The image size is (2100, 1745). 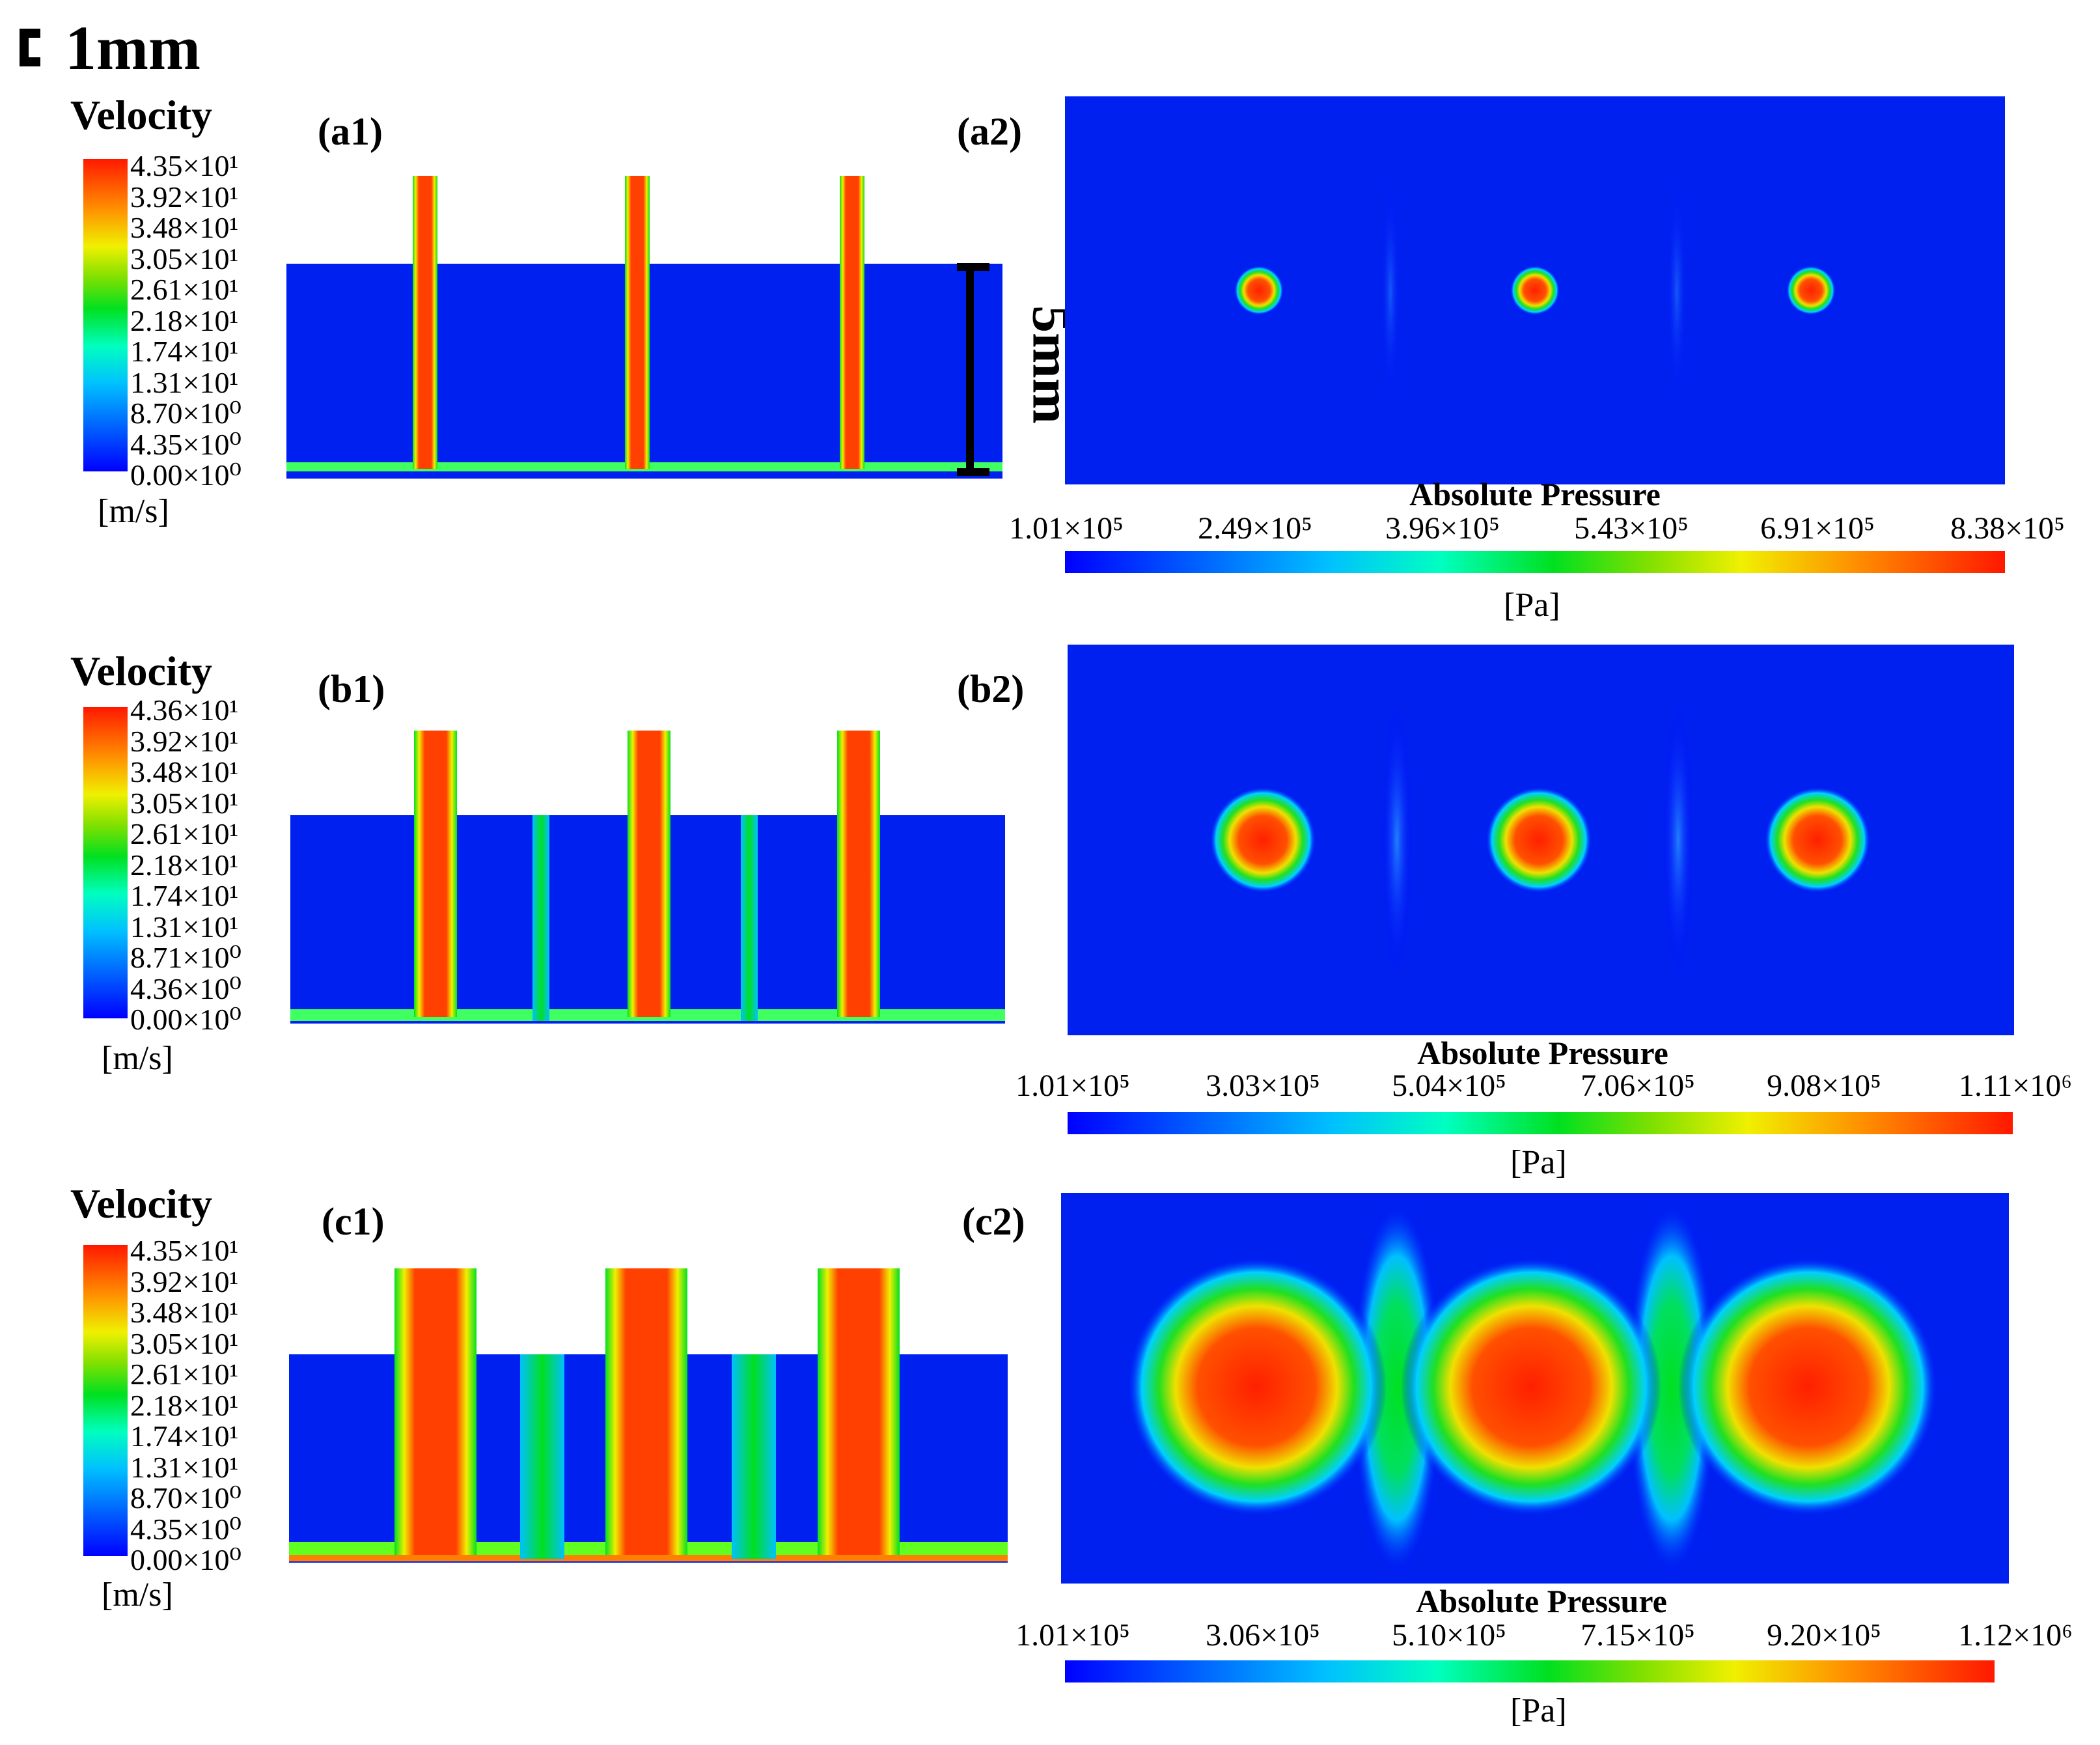 I want to click on velocity-field-c1, so click(x=648, y=1415).